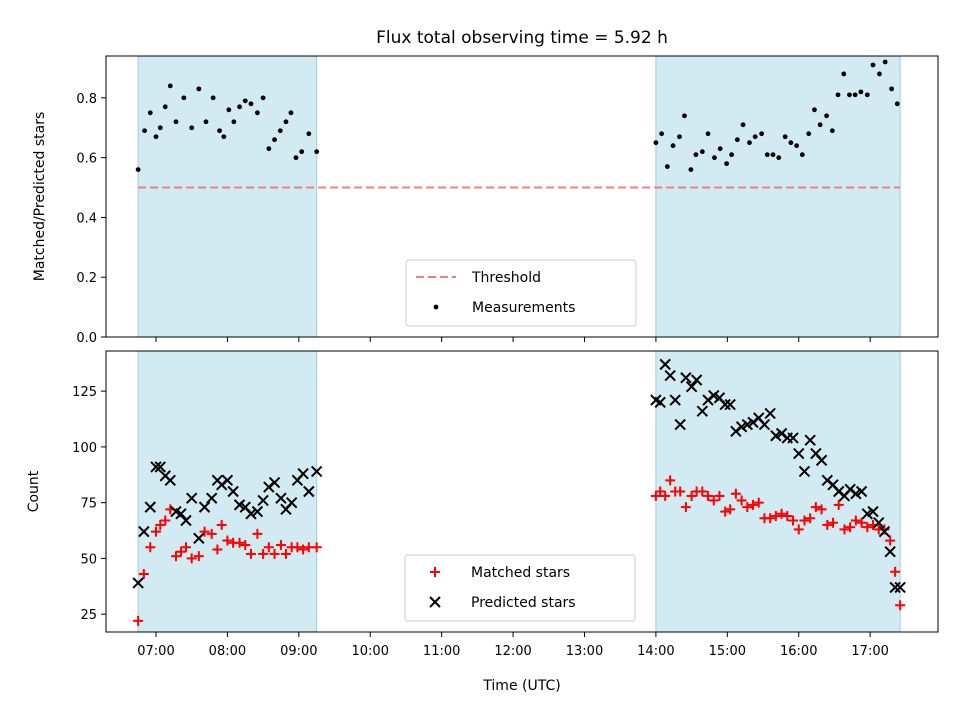 The image size is (960, 720). Describe the element at coordinates (584, 651) in the screenshot. I see `x-tick-label: 13:00` at that location.